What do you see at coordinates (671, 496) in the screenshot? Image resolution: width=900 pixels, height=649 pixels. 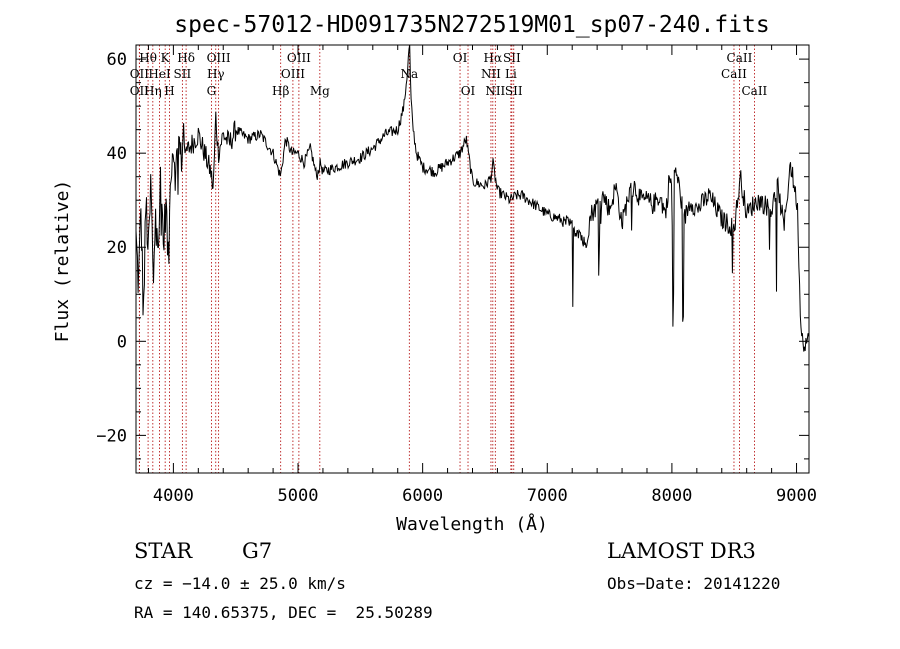 I see `x-tick-label-8000: 8000` at bounding box center [671, 496].